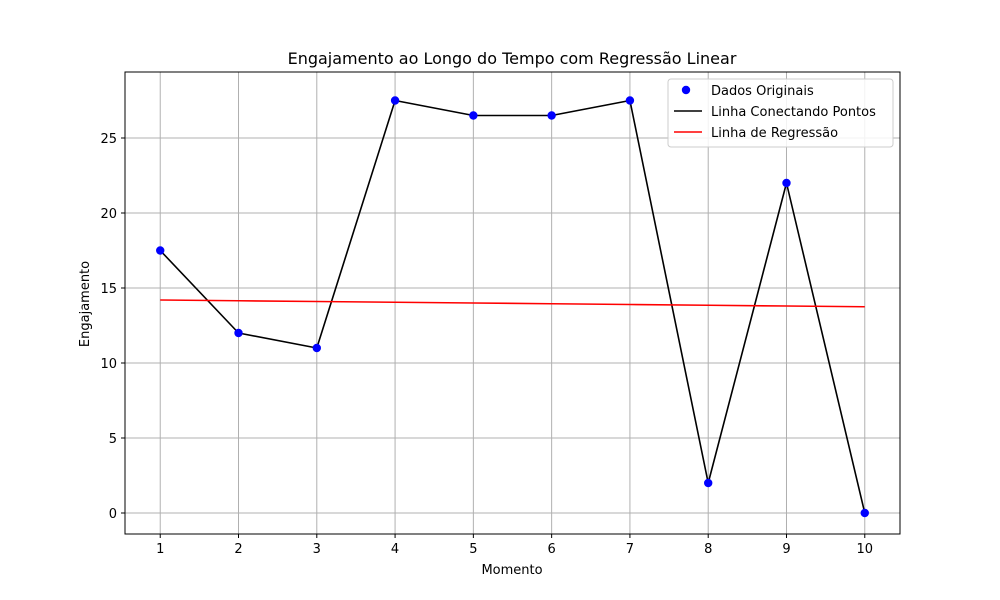  I want to click on x-tick-label: 7, so click(630, 549).